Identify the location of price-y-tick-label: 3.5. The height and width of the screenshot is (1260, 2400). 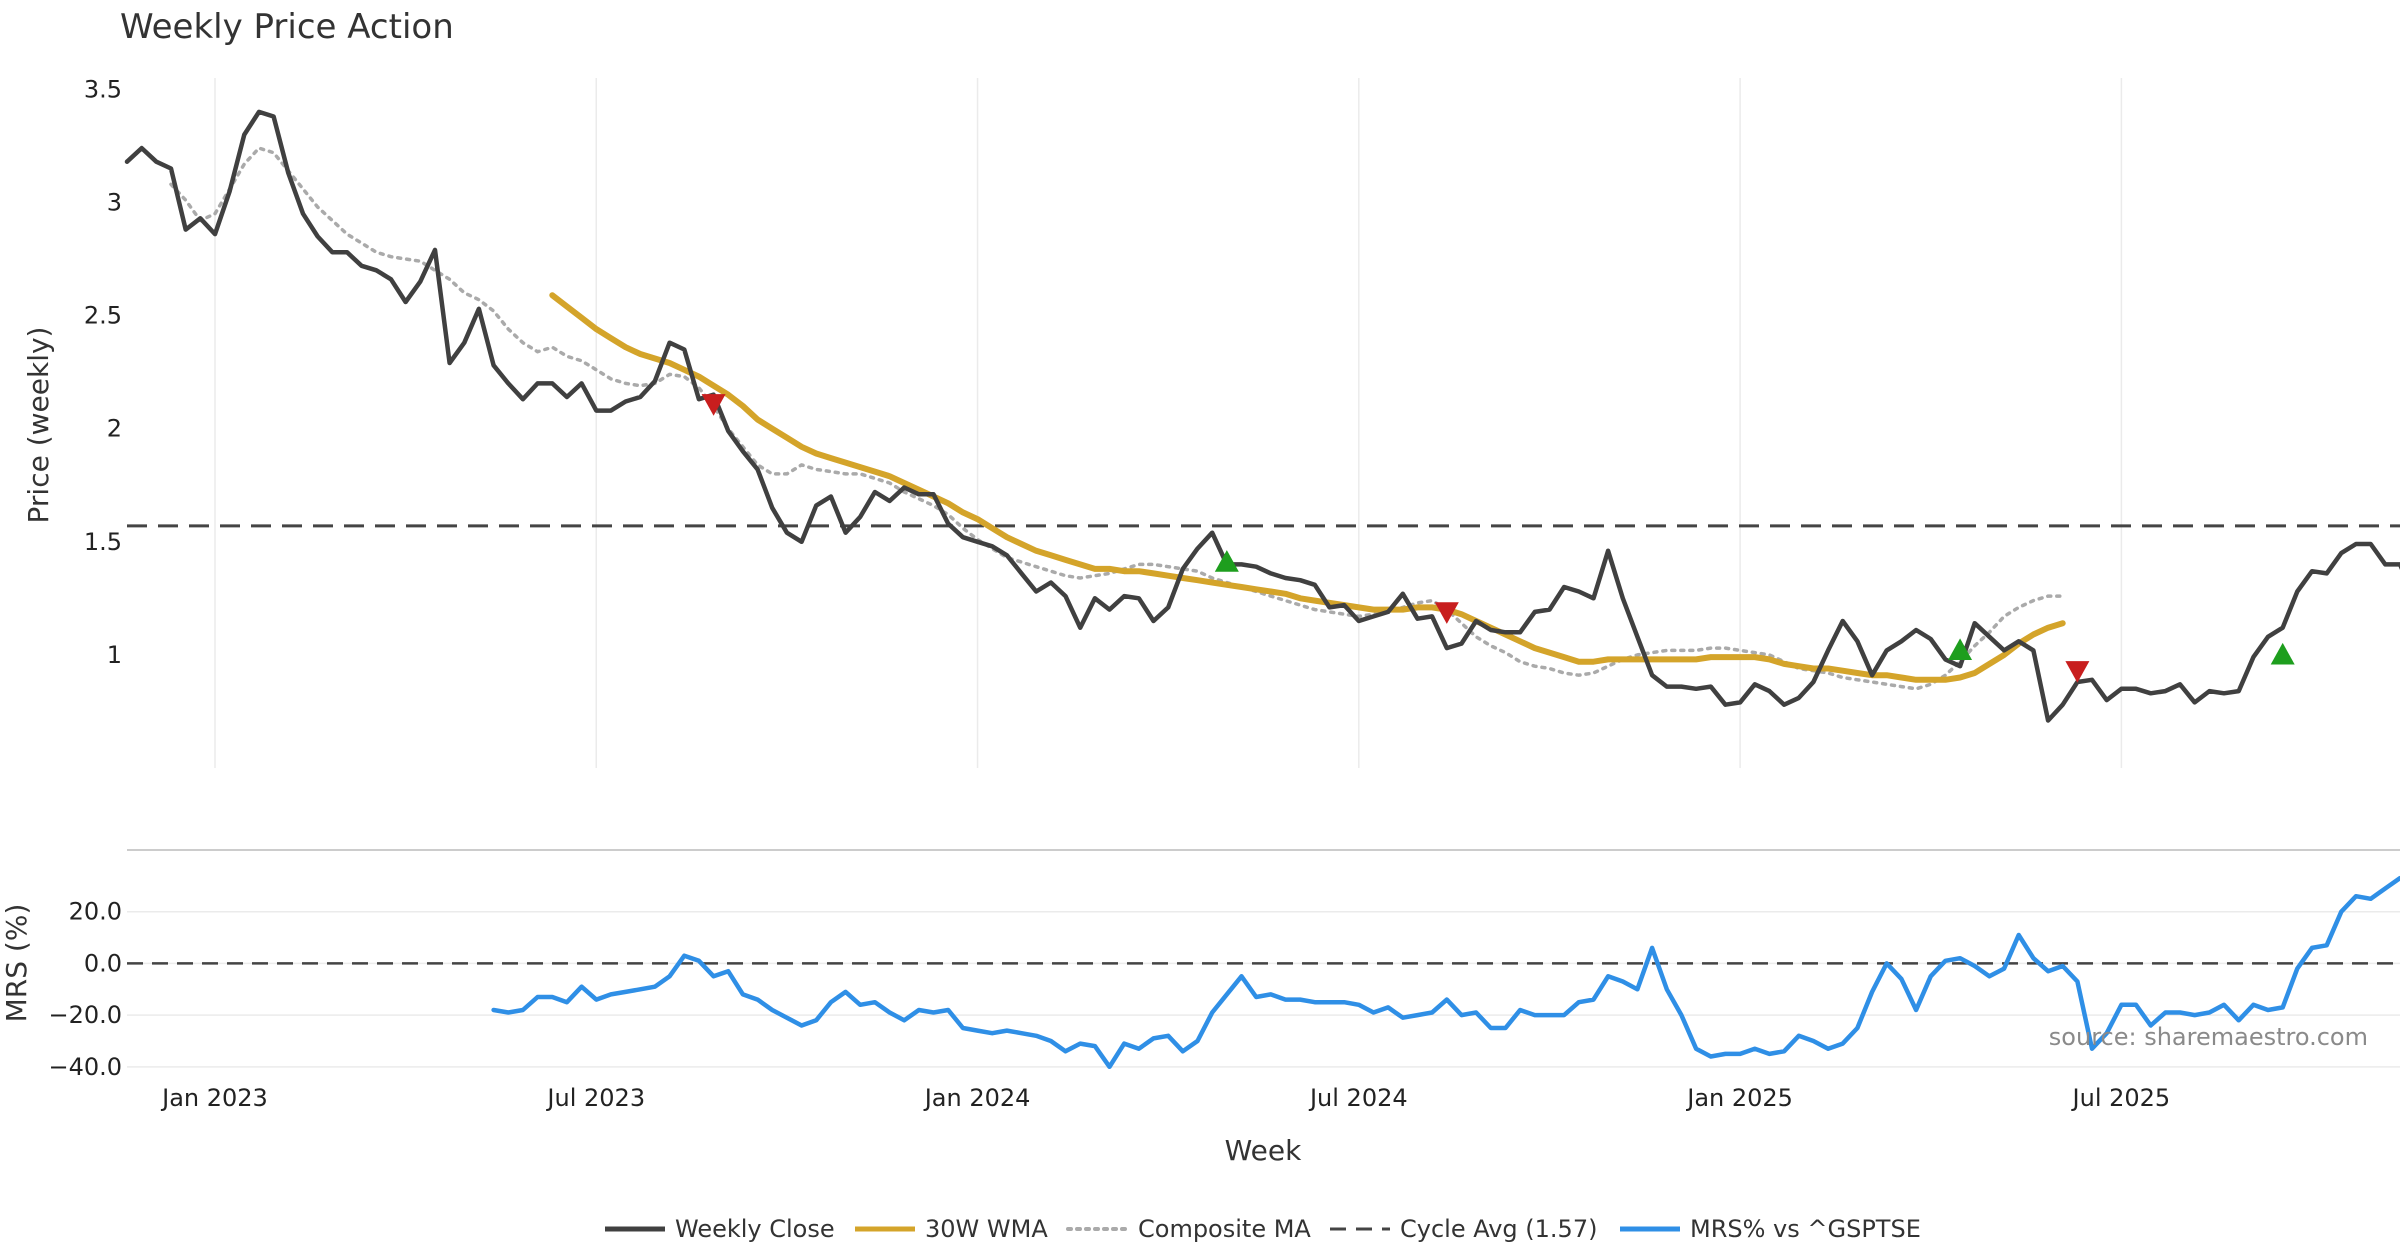
(103, 89).